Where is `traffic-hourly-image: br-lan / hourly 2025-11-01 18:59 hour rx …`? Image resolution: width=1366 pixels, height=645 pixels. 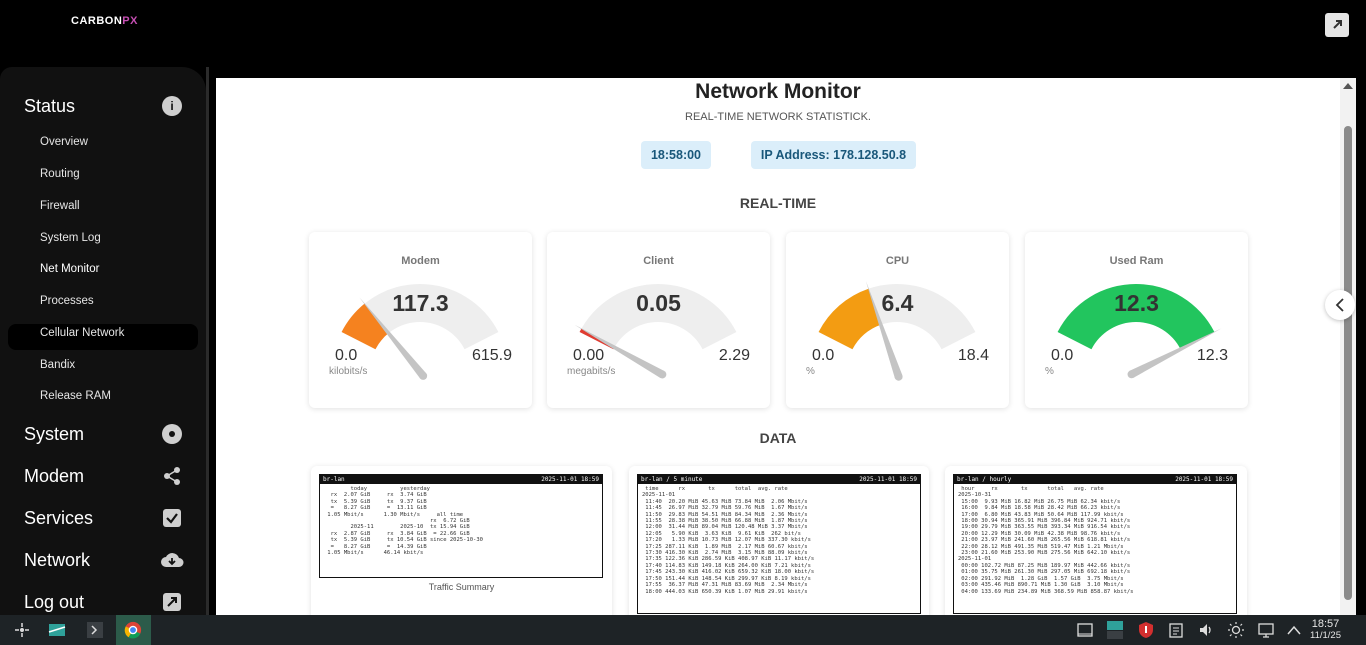
traffic-hourly-image: br-lan / hourly 2025-11-01 18:59 hour rx … is located at coordinates (1095, 544).